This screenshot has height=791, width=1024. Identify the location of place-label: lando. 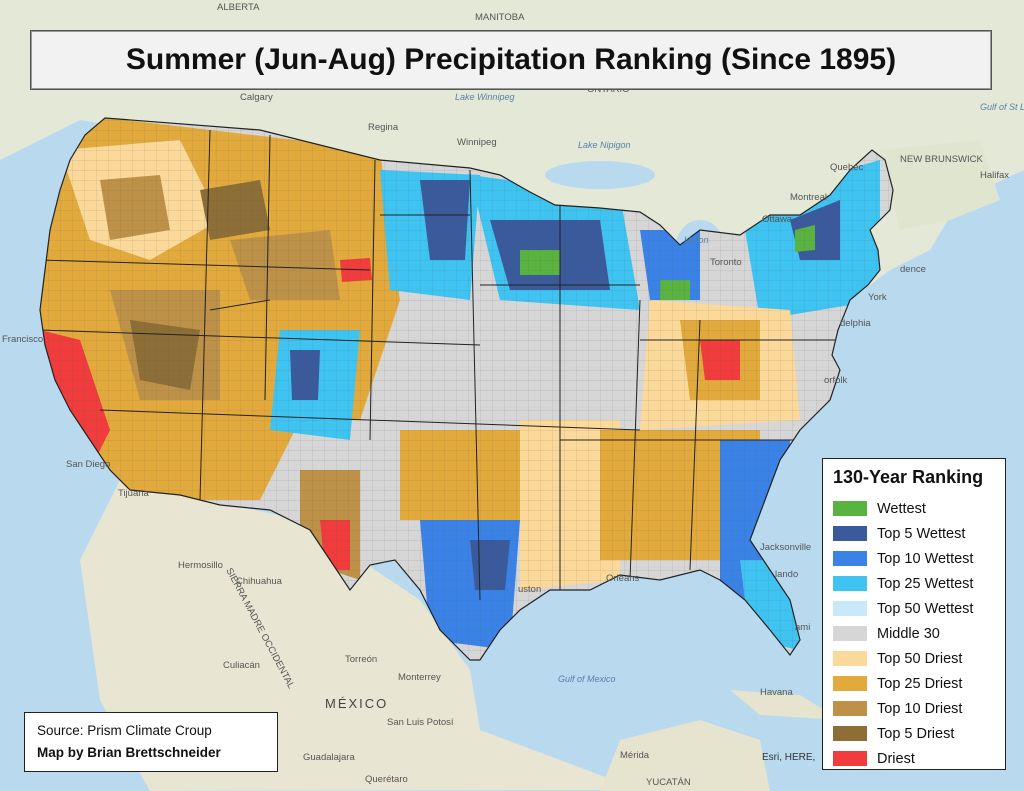
(786, 574).